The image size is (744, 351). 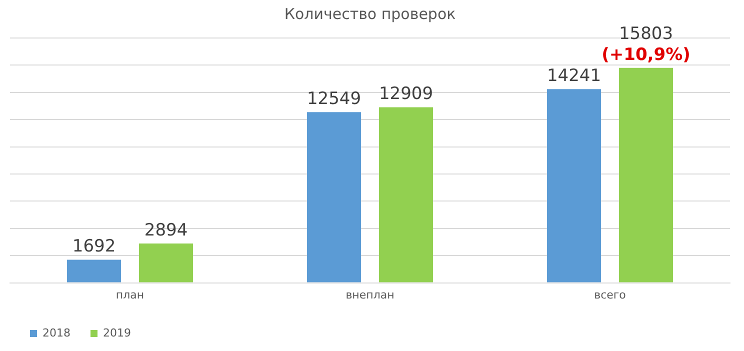 What do you see at coordinates (116, 333) in the screenshot?
I see `legend-label: 2019` at bounding box center [116, 333].